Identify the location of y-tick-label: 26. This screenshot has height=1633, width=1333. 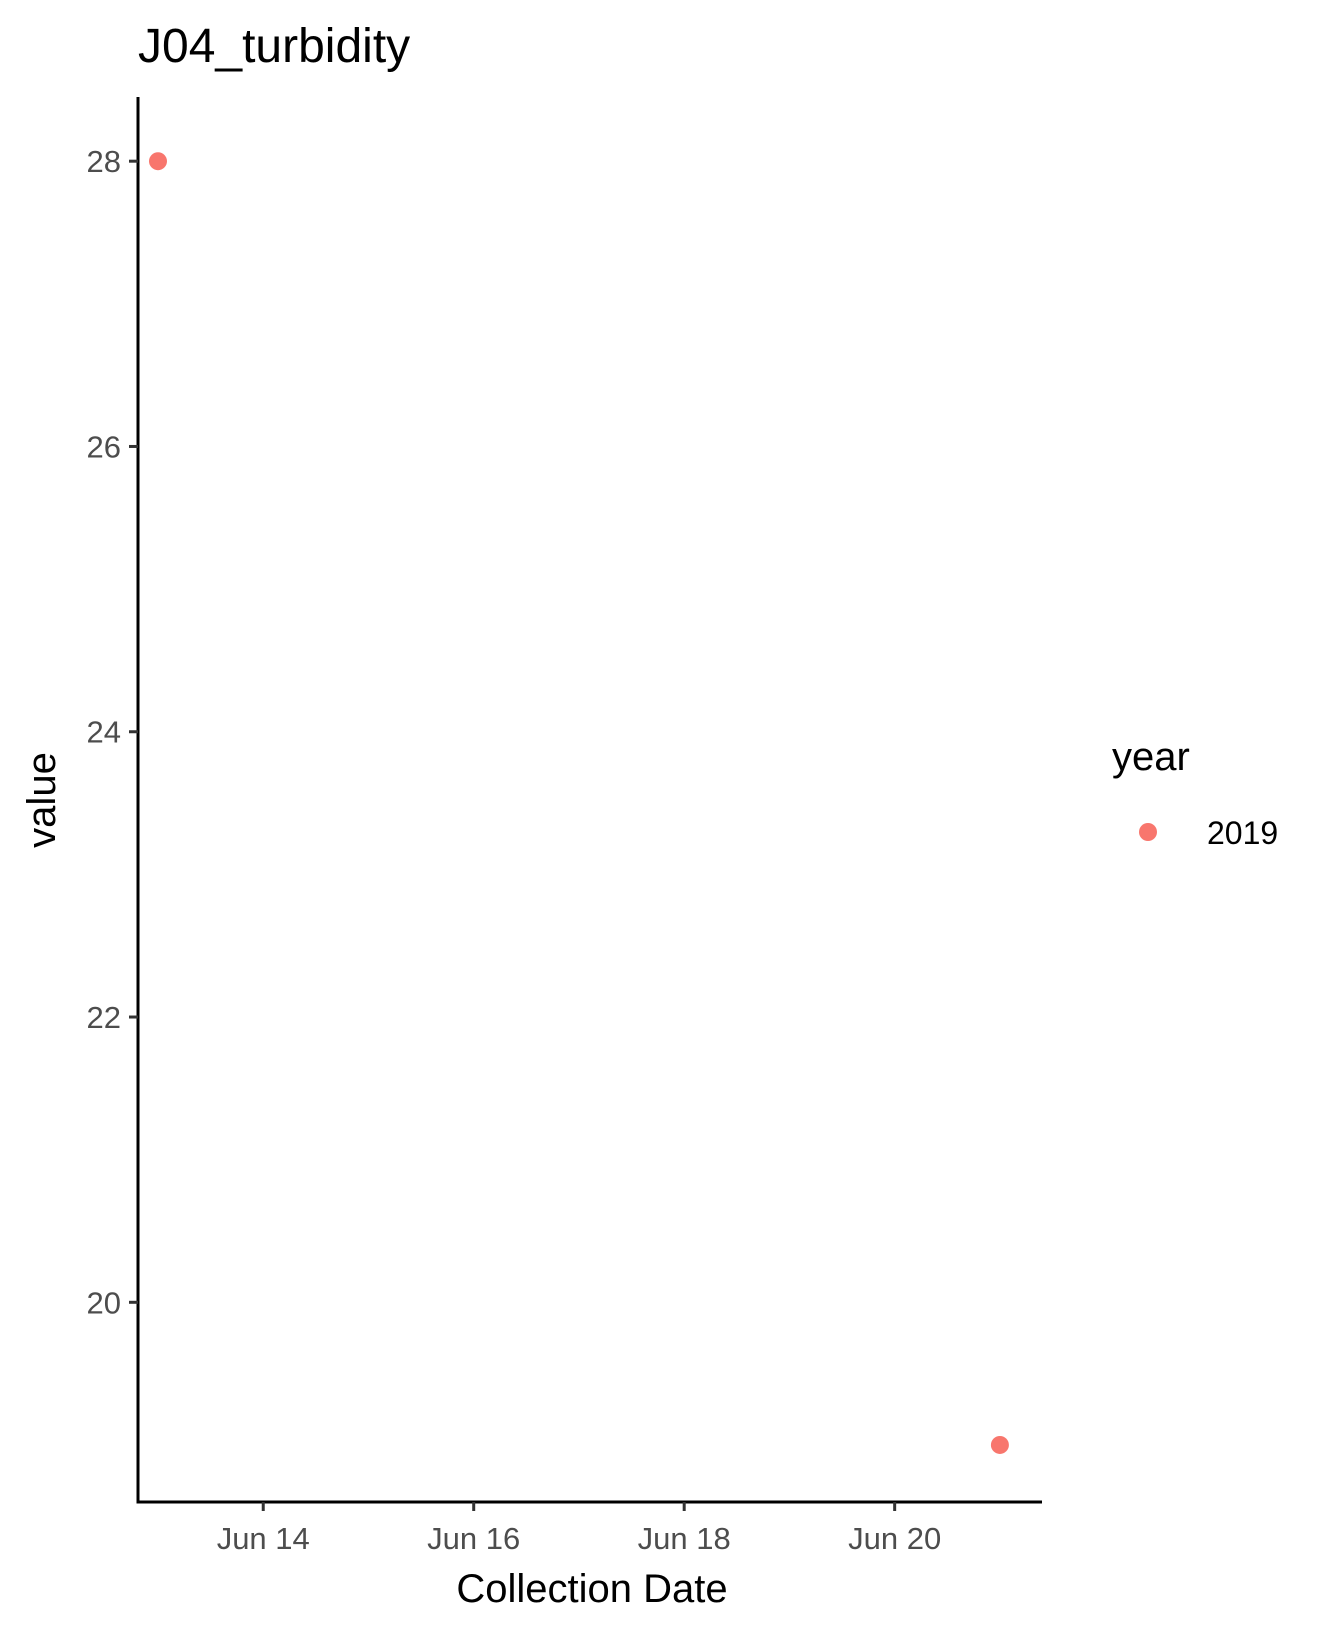
(104, 446).